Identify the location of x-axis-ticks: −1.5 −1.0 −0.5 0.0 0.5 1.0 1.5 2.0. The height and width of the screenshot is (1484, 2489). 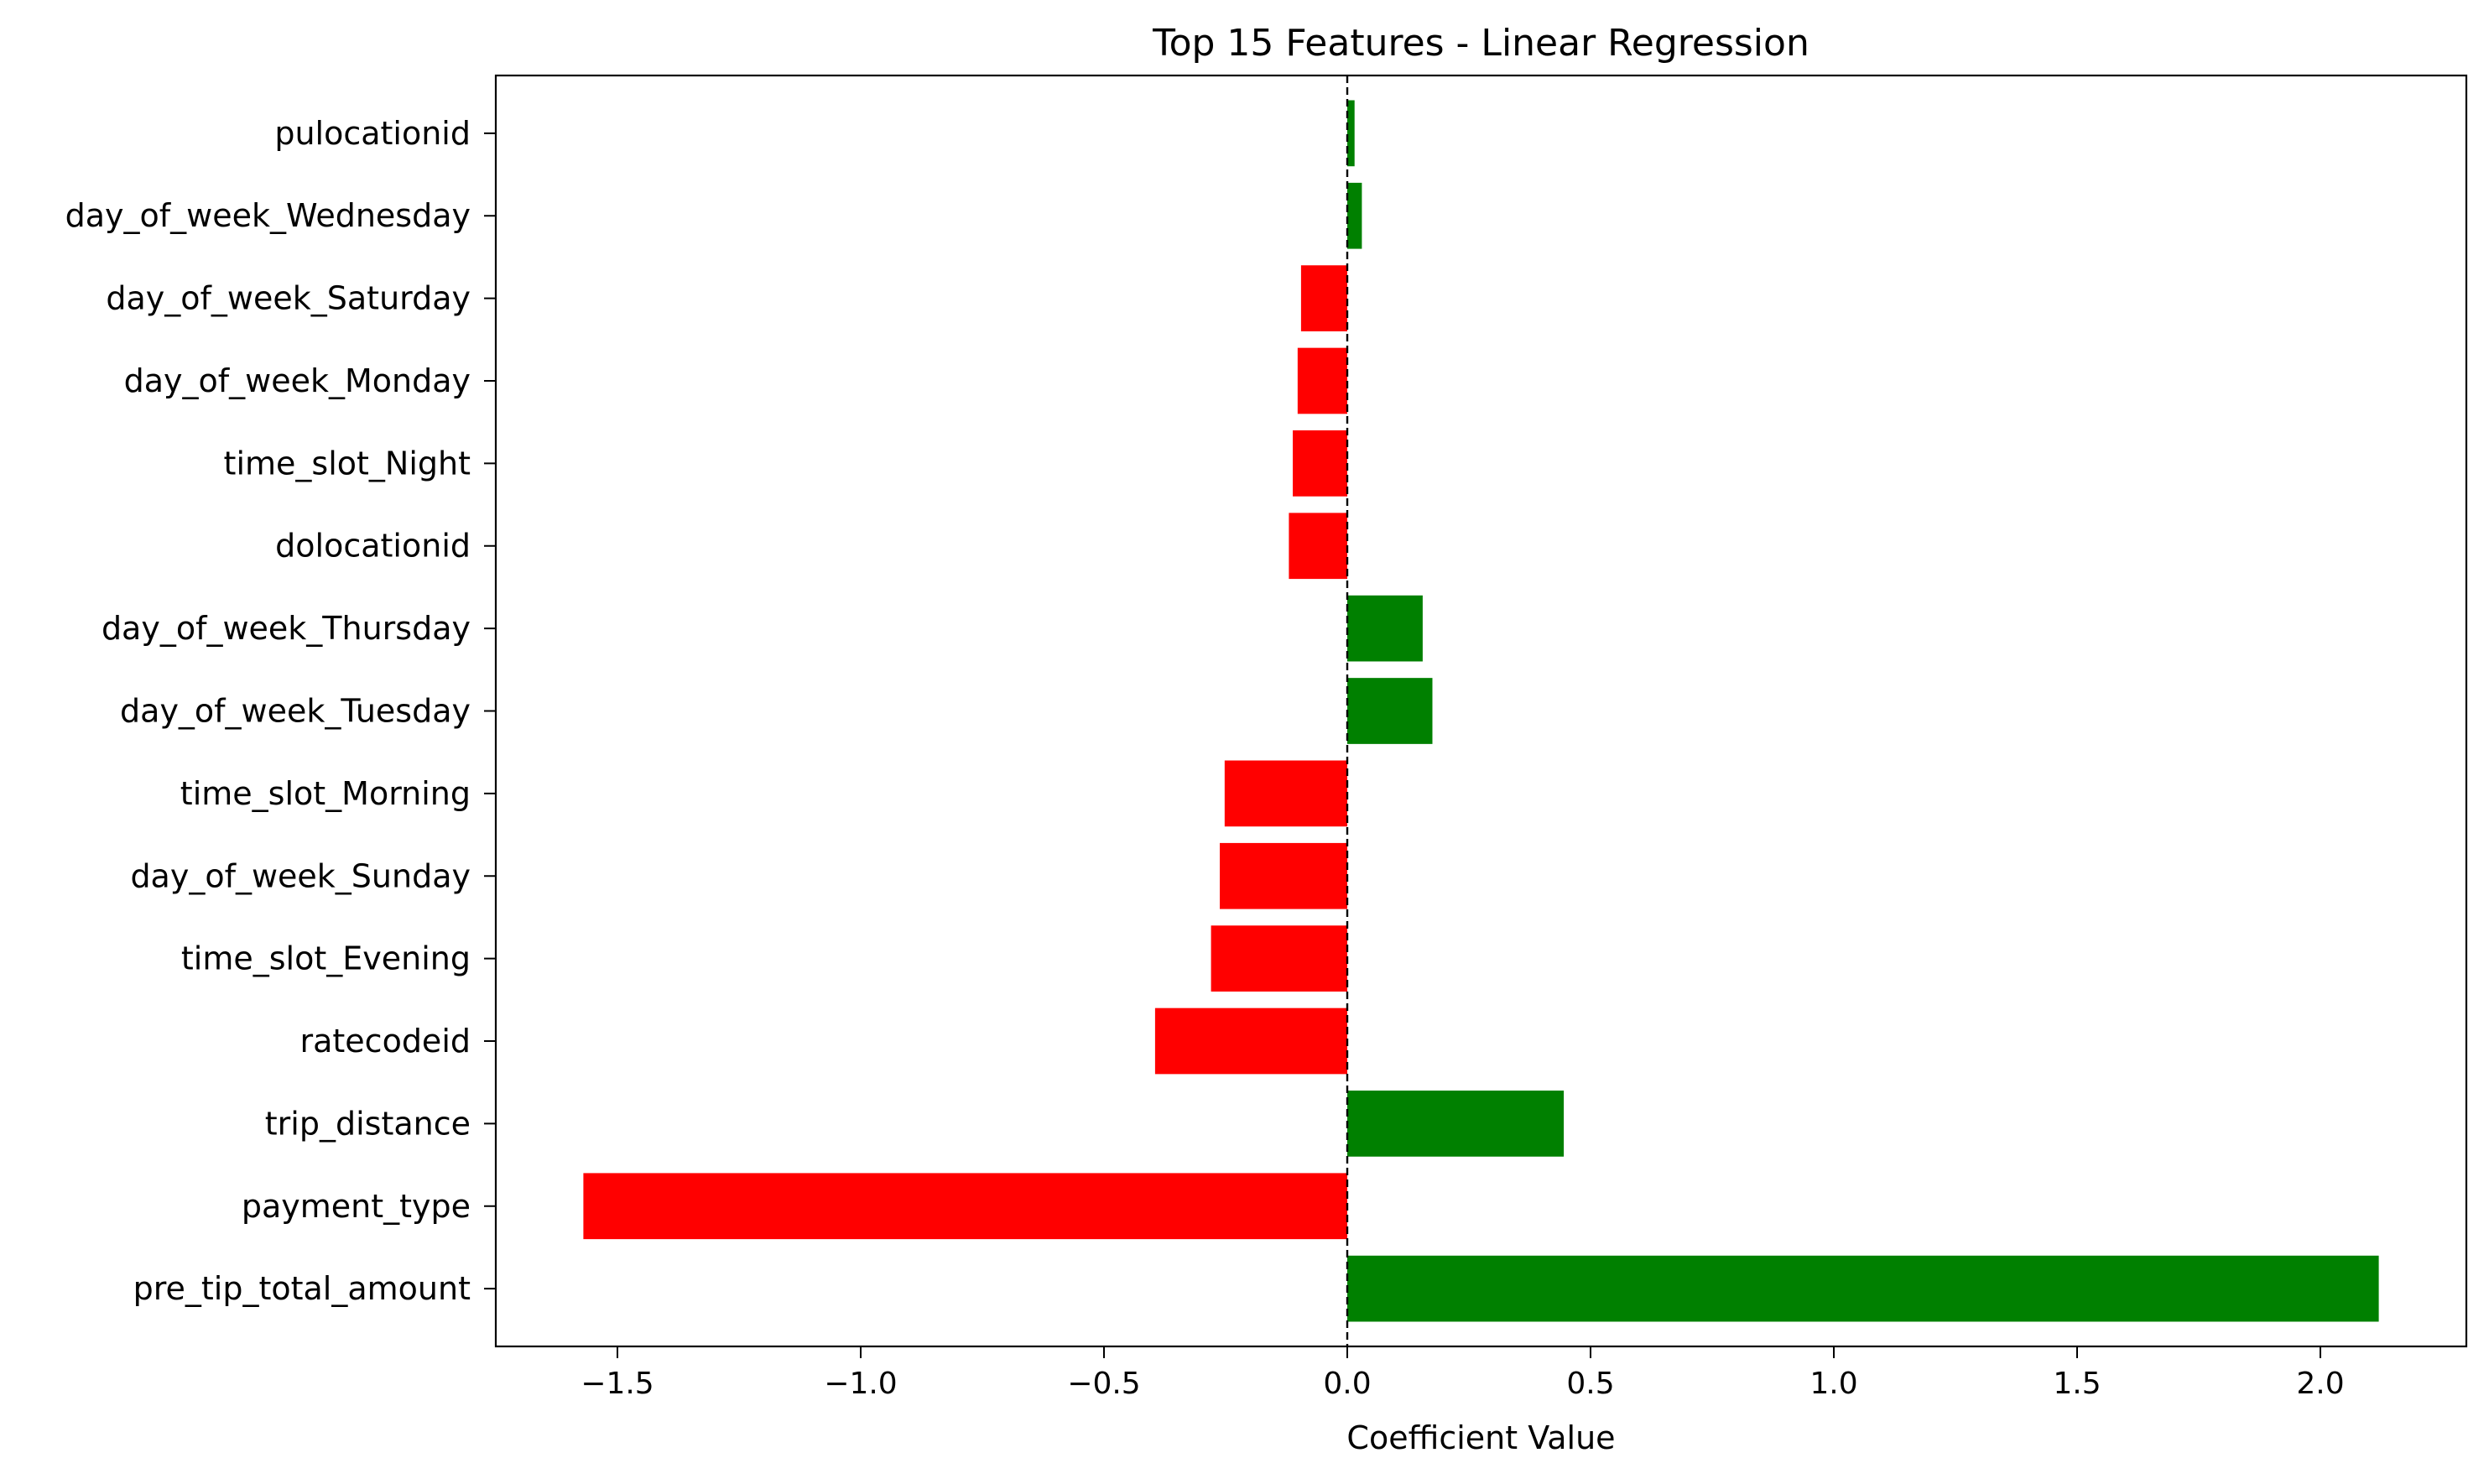
(1463, 1373).